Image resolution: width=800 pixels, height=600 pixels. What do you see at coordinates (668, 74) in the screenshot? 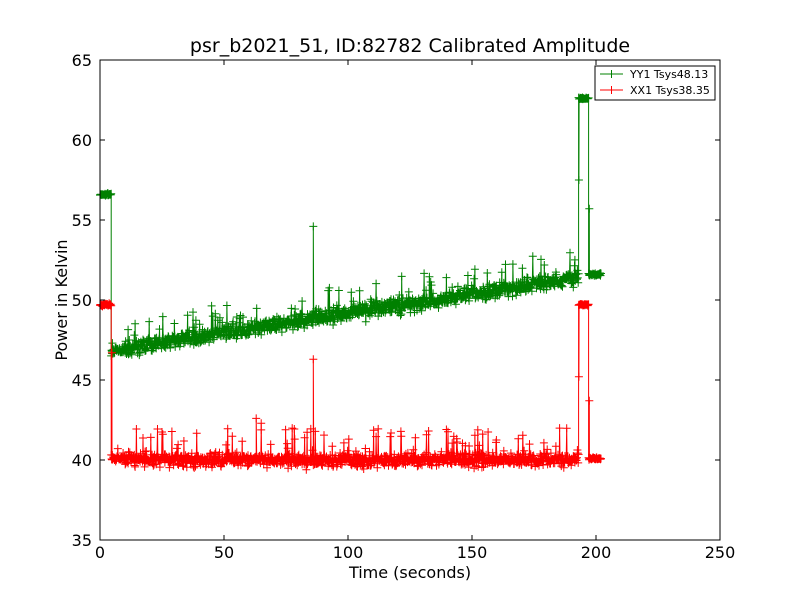
I see `legend-label-yy1: YY1 Tsys48.13` at bounding box center [668, 74].